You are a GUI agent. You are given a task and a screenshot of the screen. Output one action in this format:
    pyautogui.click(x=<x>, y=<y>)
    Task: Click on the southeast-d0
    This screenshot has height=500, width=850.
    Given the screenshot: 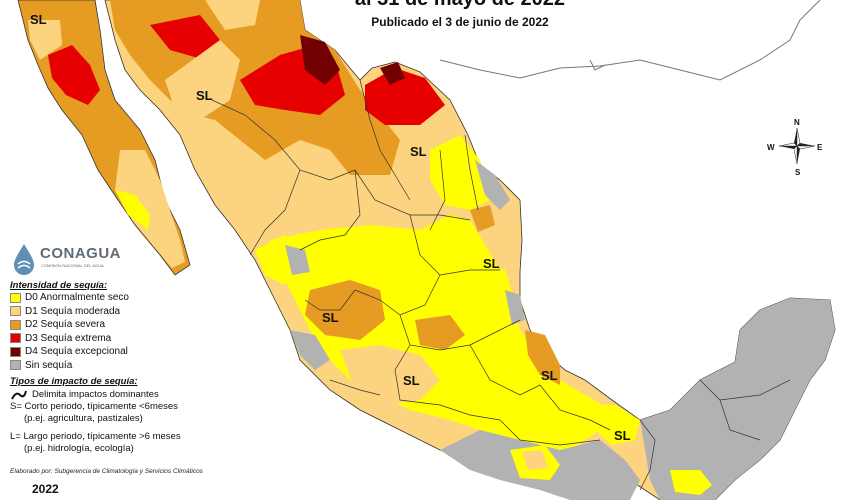 What is the action you would take?
    pyautogui.click(x=691, y=482)
    